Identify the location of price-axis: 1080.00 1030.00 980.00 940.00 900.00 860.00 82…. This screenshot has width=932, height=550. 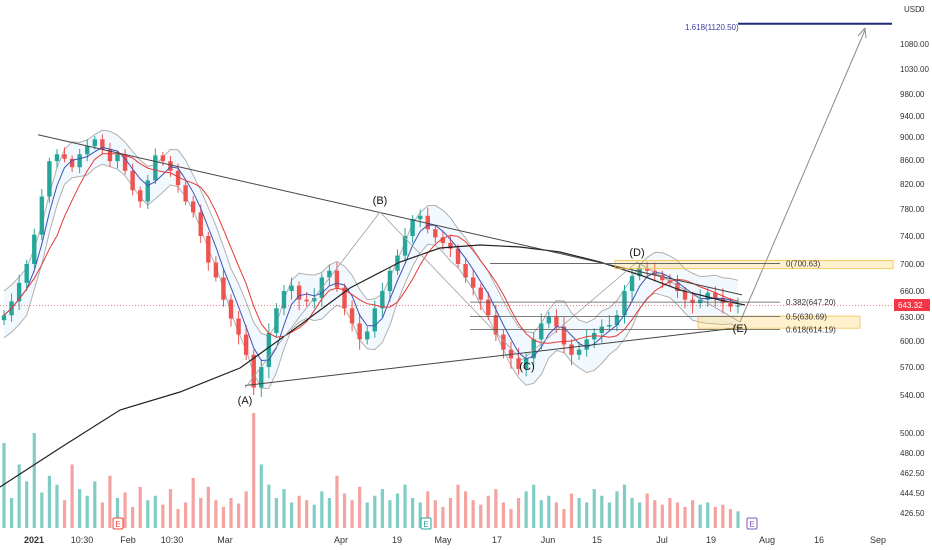
(914, 279).